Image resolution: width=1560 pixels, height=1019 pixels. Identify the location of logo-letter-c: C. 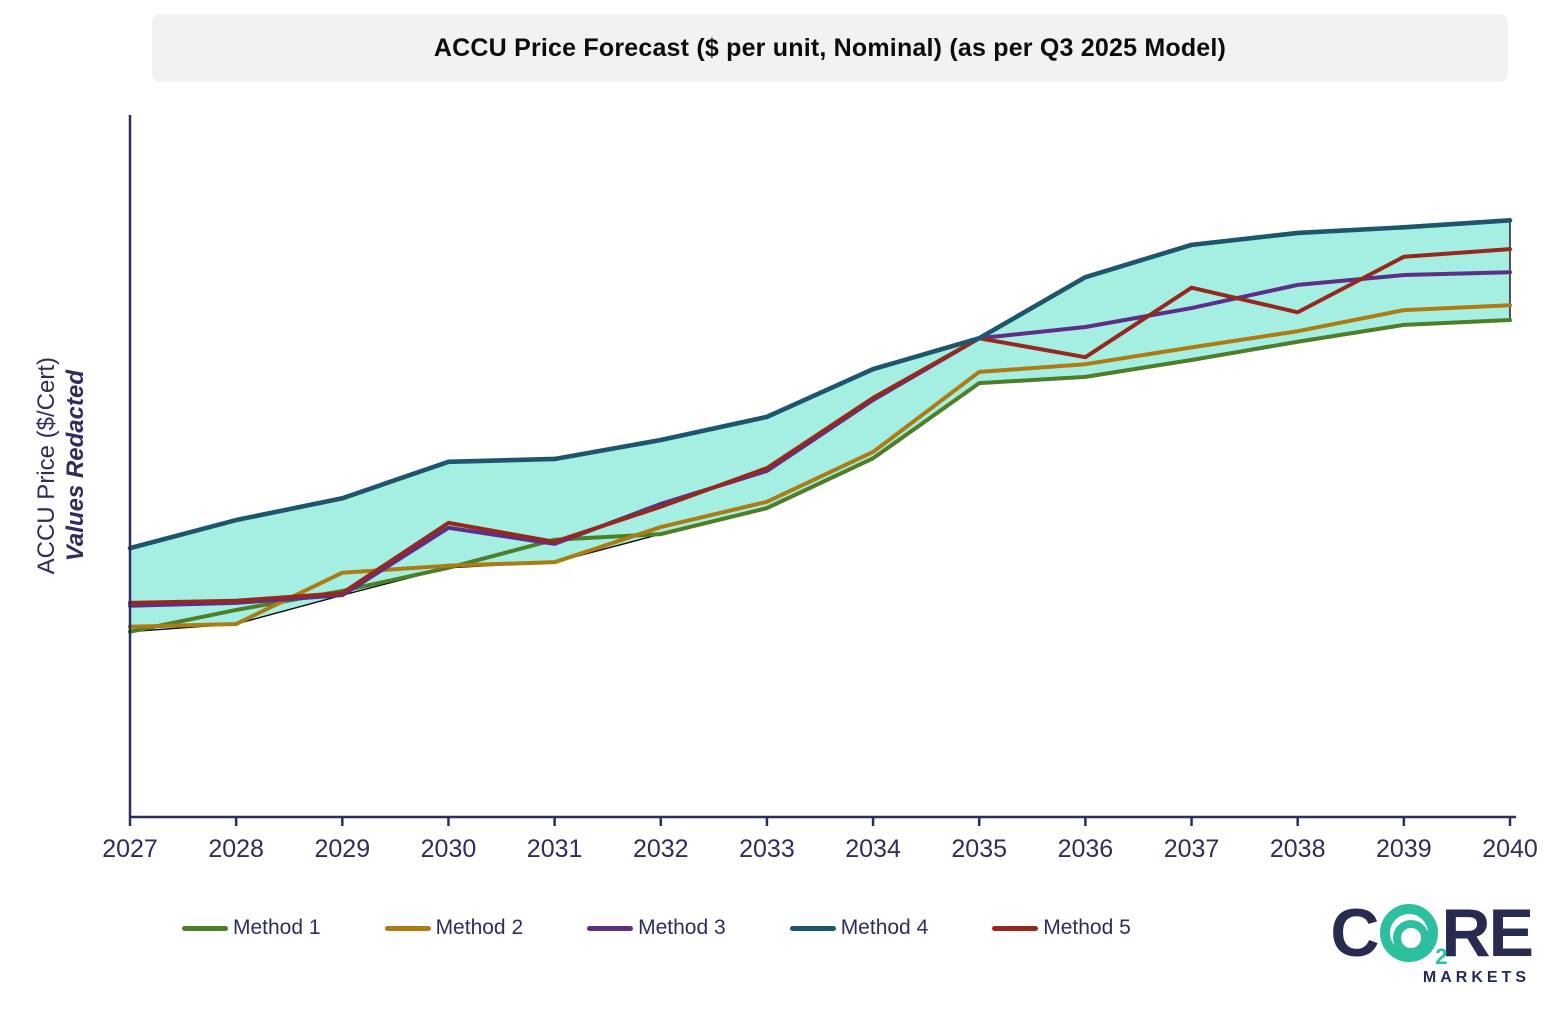
(1354, 933).